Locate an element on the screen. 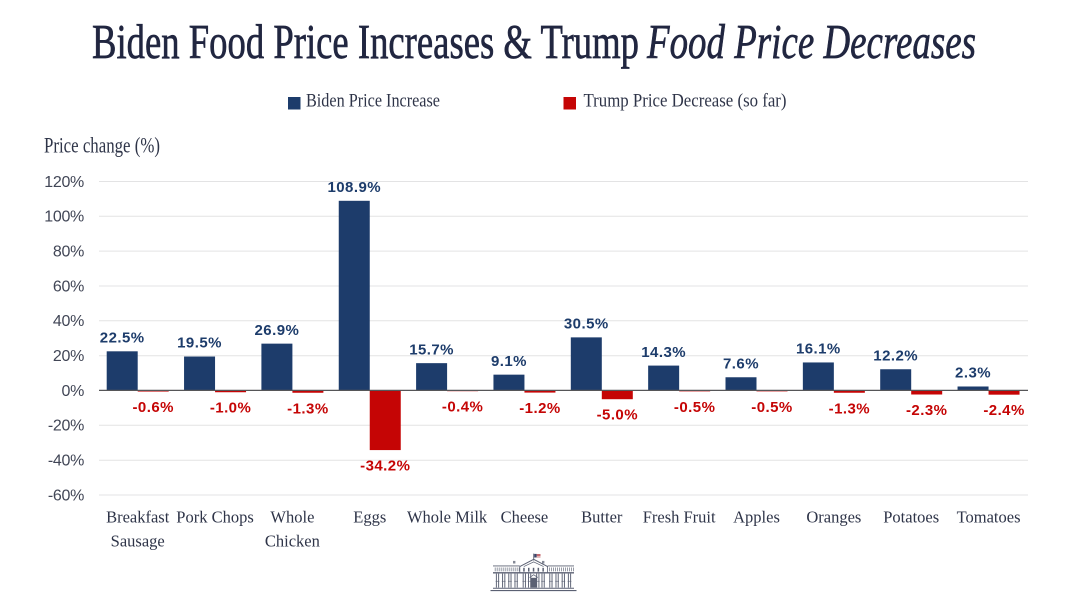  svg-text: 22.5% is located at coordinates (122, 338).